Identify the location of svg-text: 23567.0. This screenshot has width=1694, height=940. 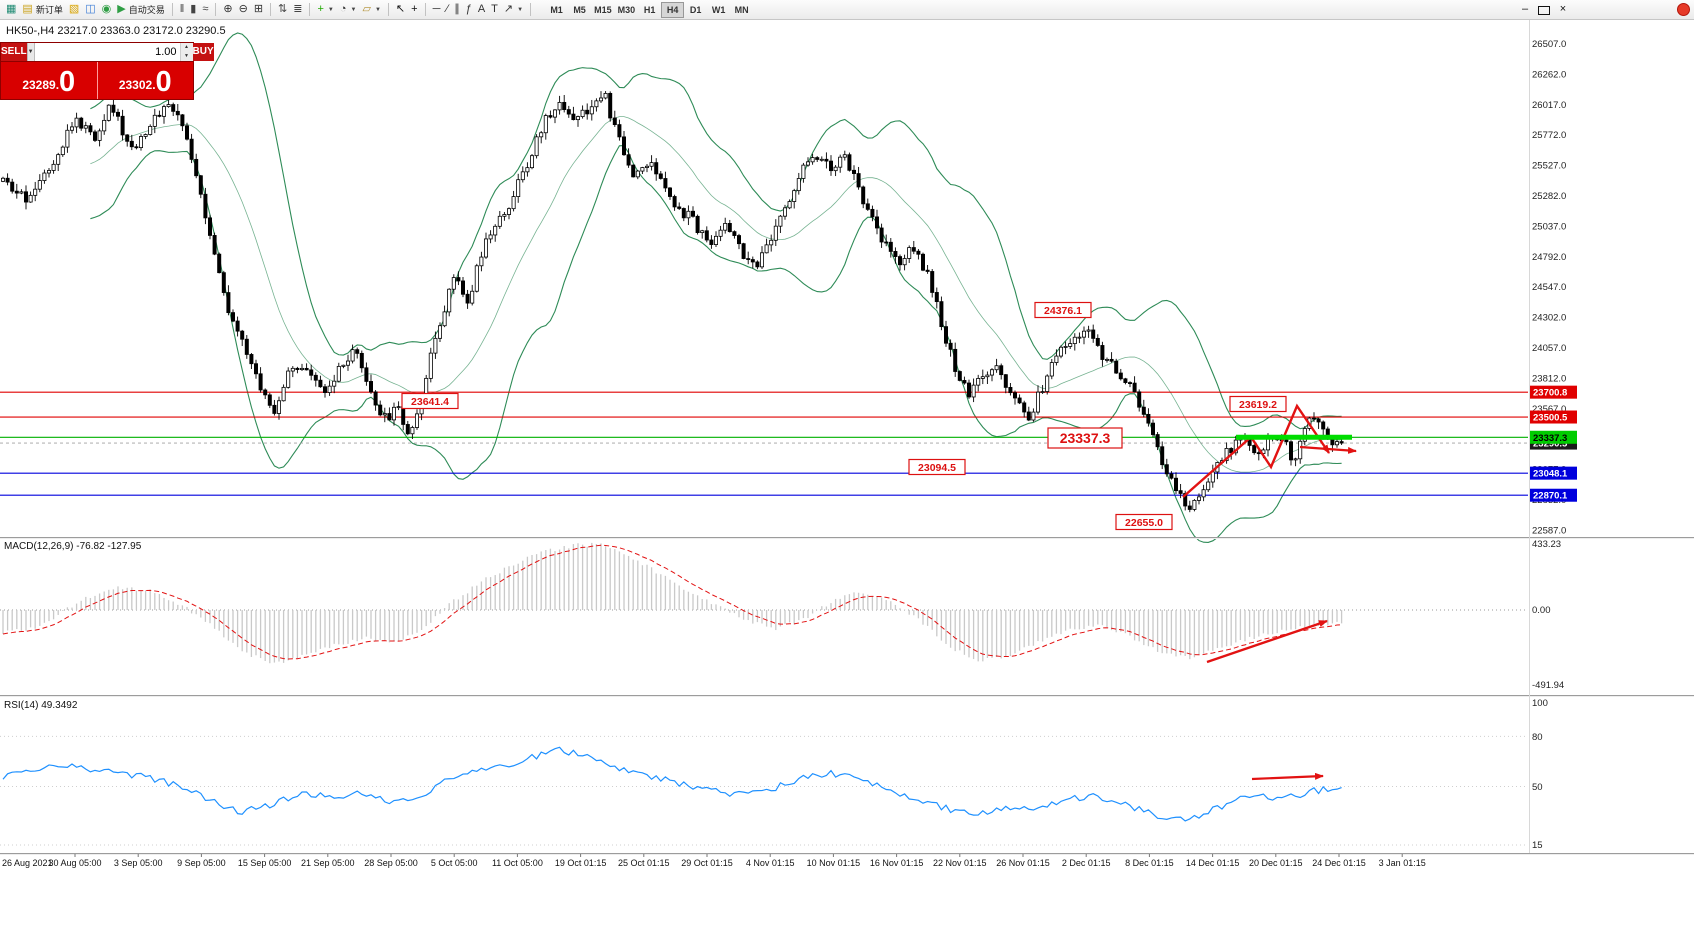
(1549, 409).